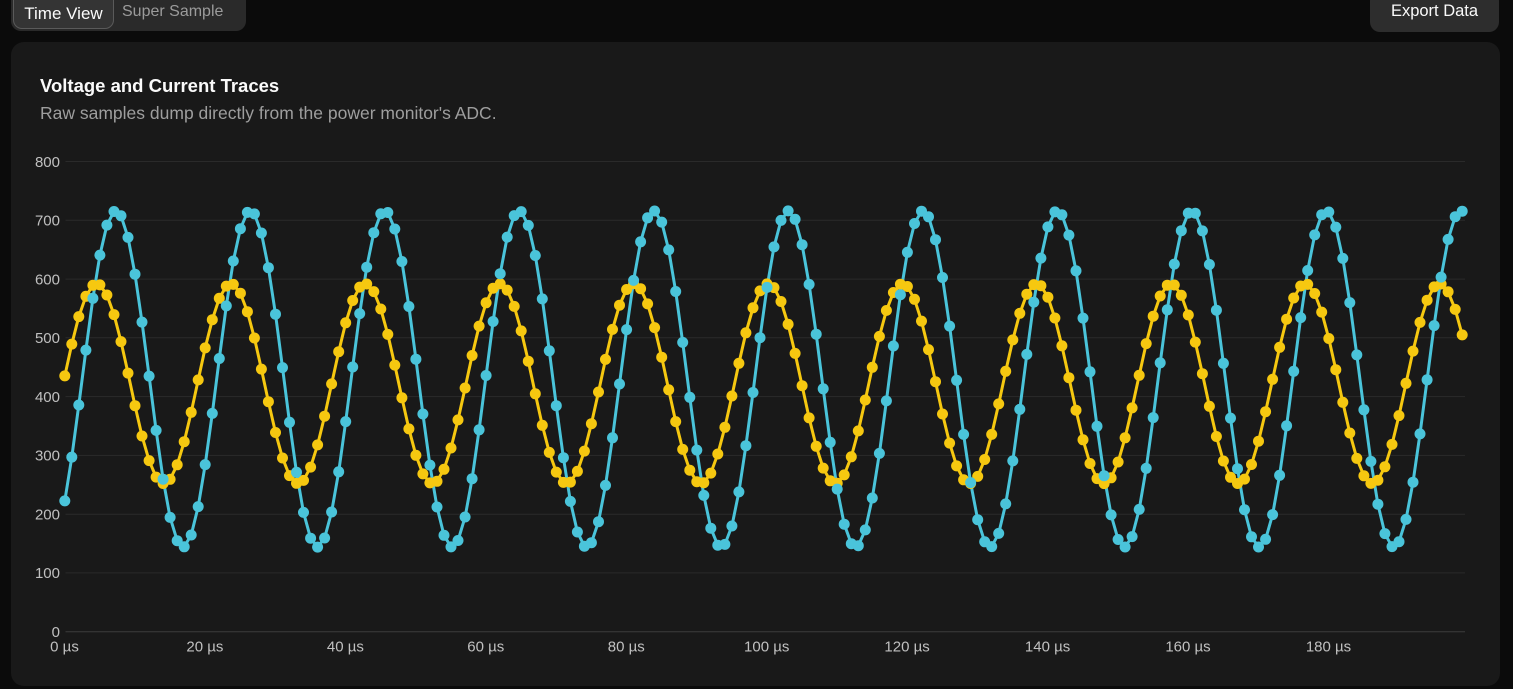  What do you see at coordinates (345, 647) in the screenshot?
I see `svg-text: 40 µs` at bounding box center [345, 647].